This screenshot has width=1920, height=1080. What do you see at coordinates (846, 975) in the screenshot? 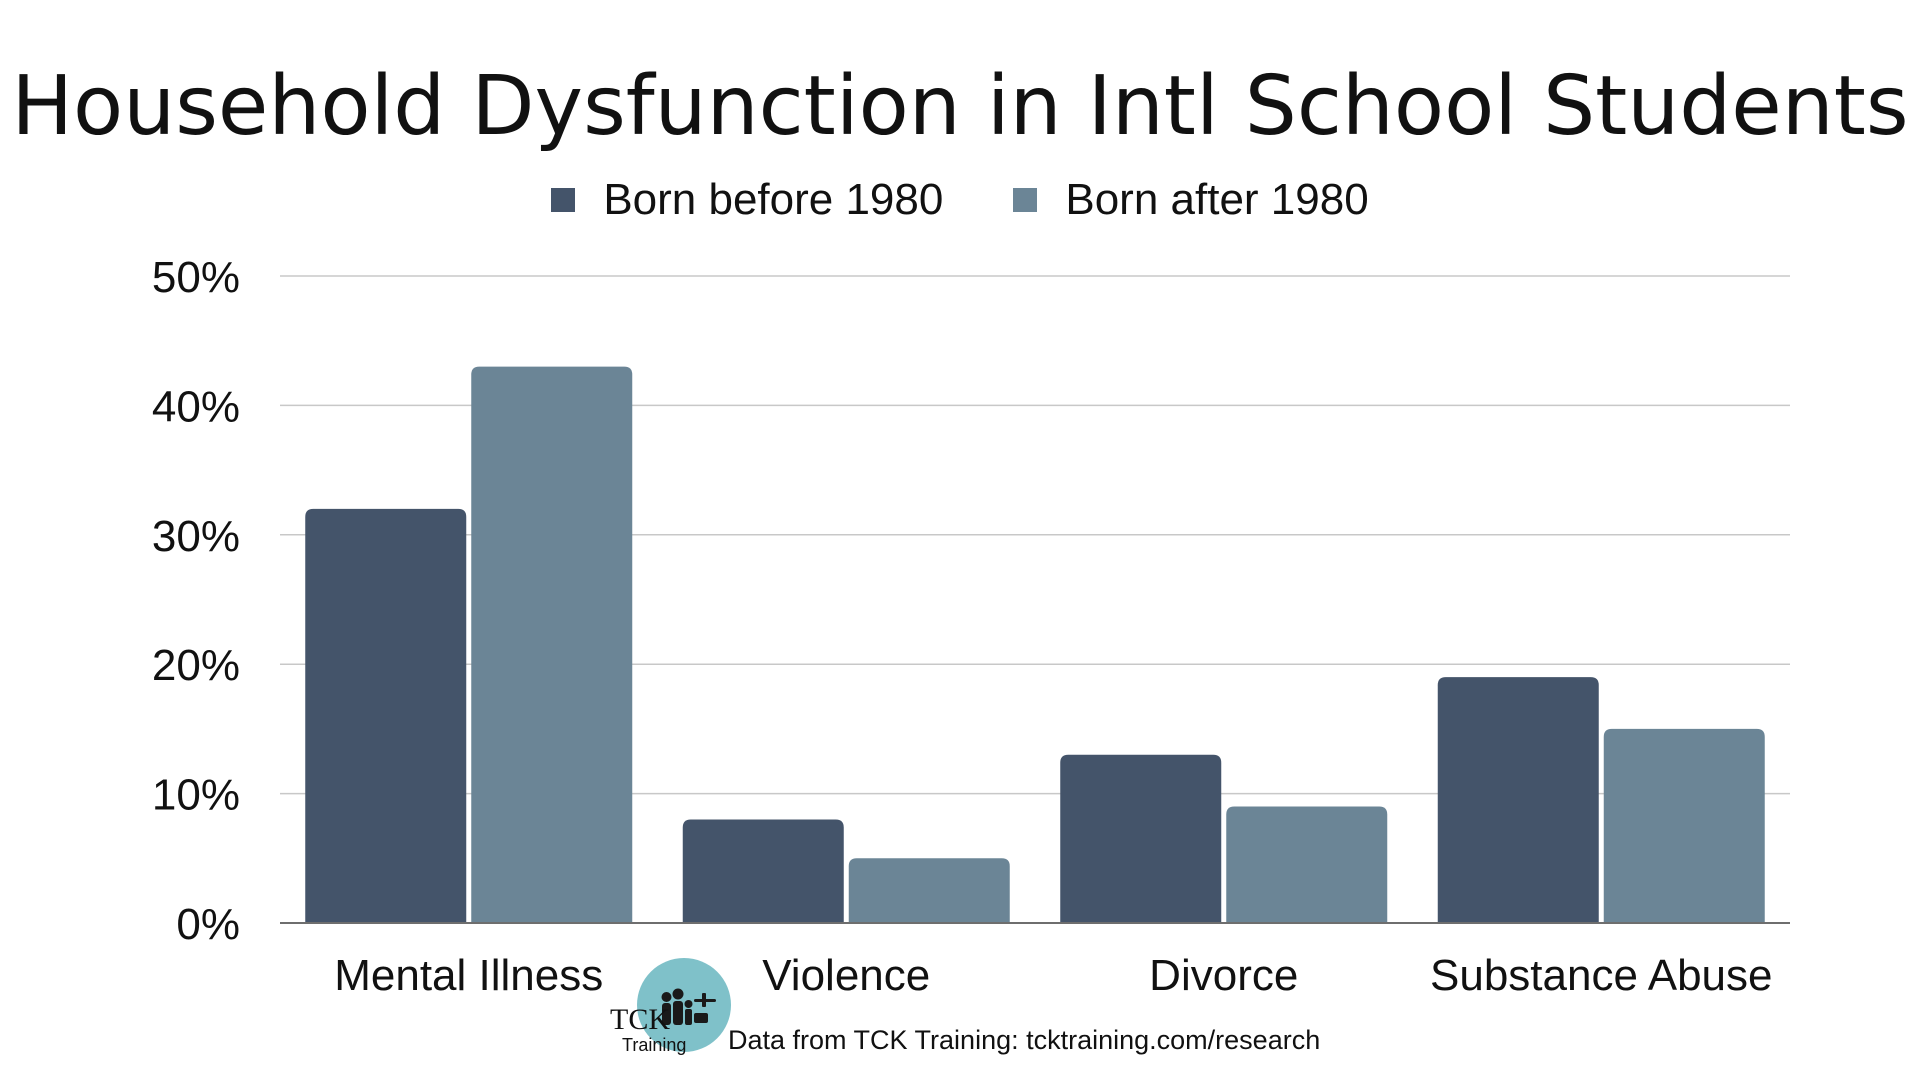
I see `x-tick-label: Violence` at bounding box center [846, 975].